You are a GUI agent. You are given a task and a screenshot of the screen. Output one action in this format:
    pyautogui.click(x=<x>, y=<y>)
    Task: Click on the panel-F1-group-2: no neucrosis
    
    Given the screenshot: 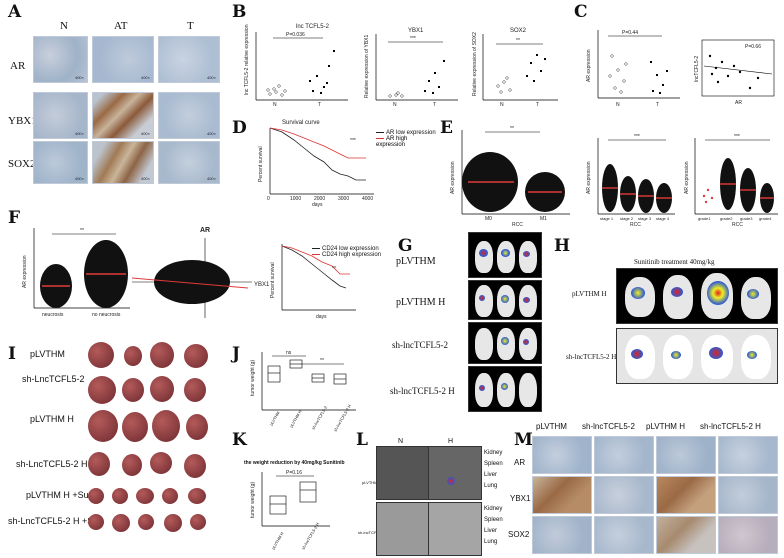 What is the action you would take?
    pyautogui.click(x=106, y=315)
    